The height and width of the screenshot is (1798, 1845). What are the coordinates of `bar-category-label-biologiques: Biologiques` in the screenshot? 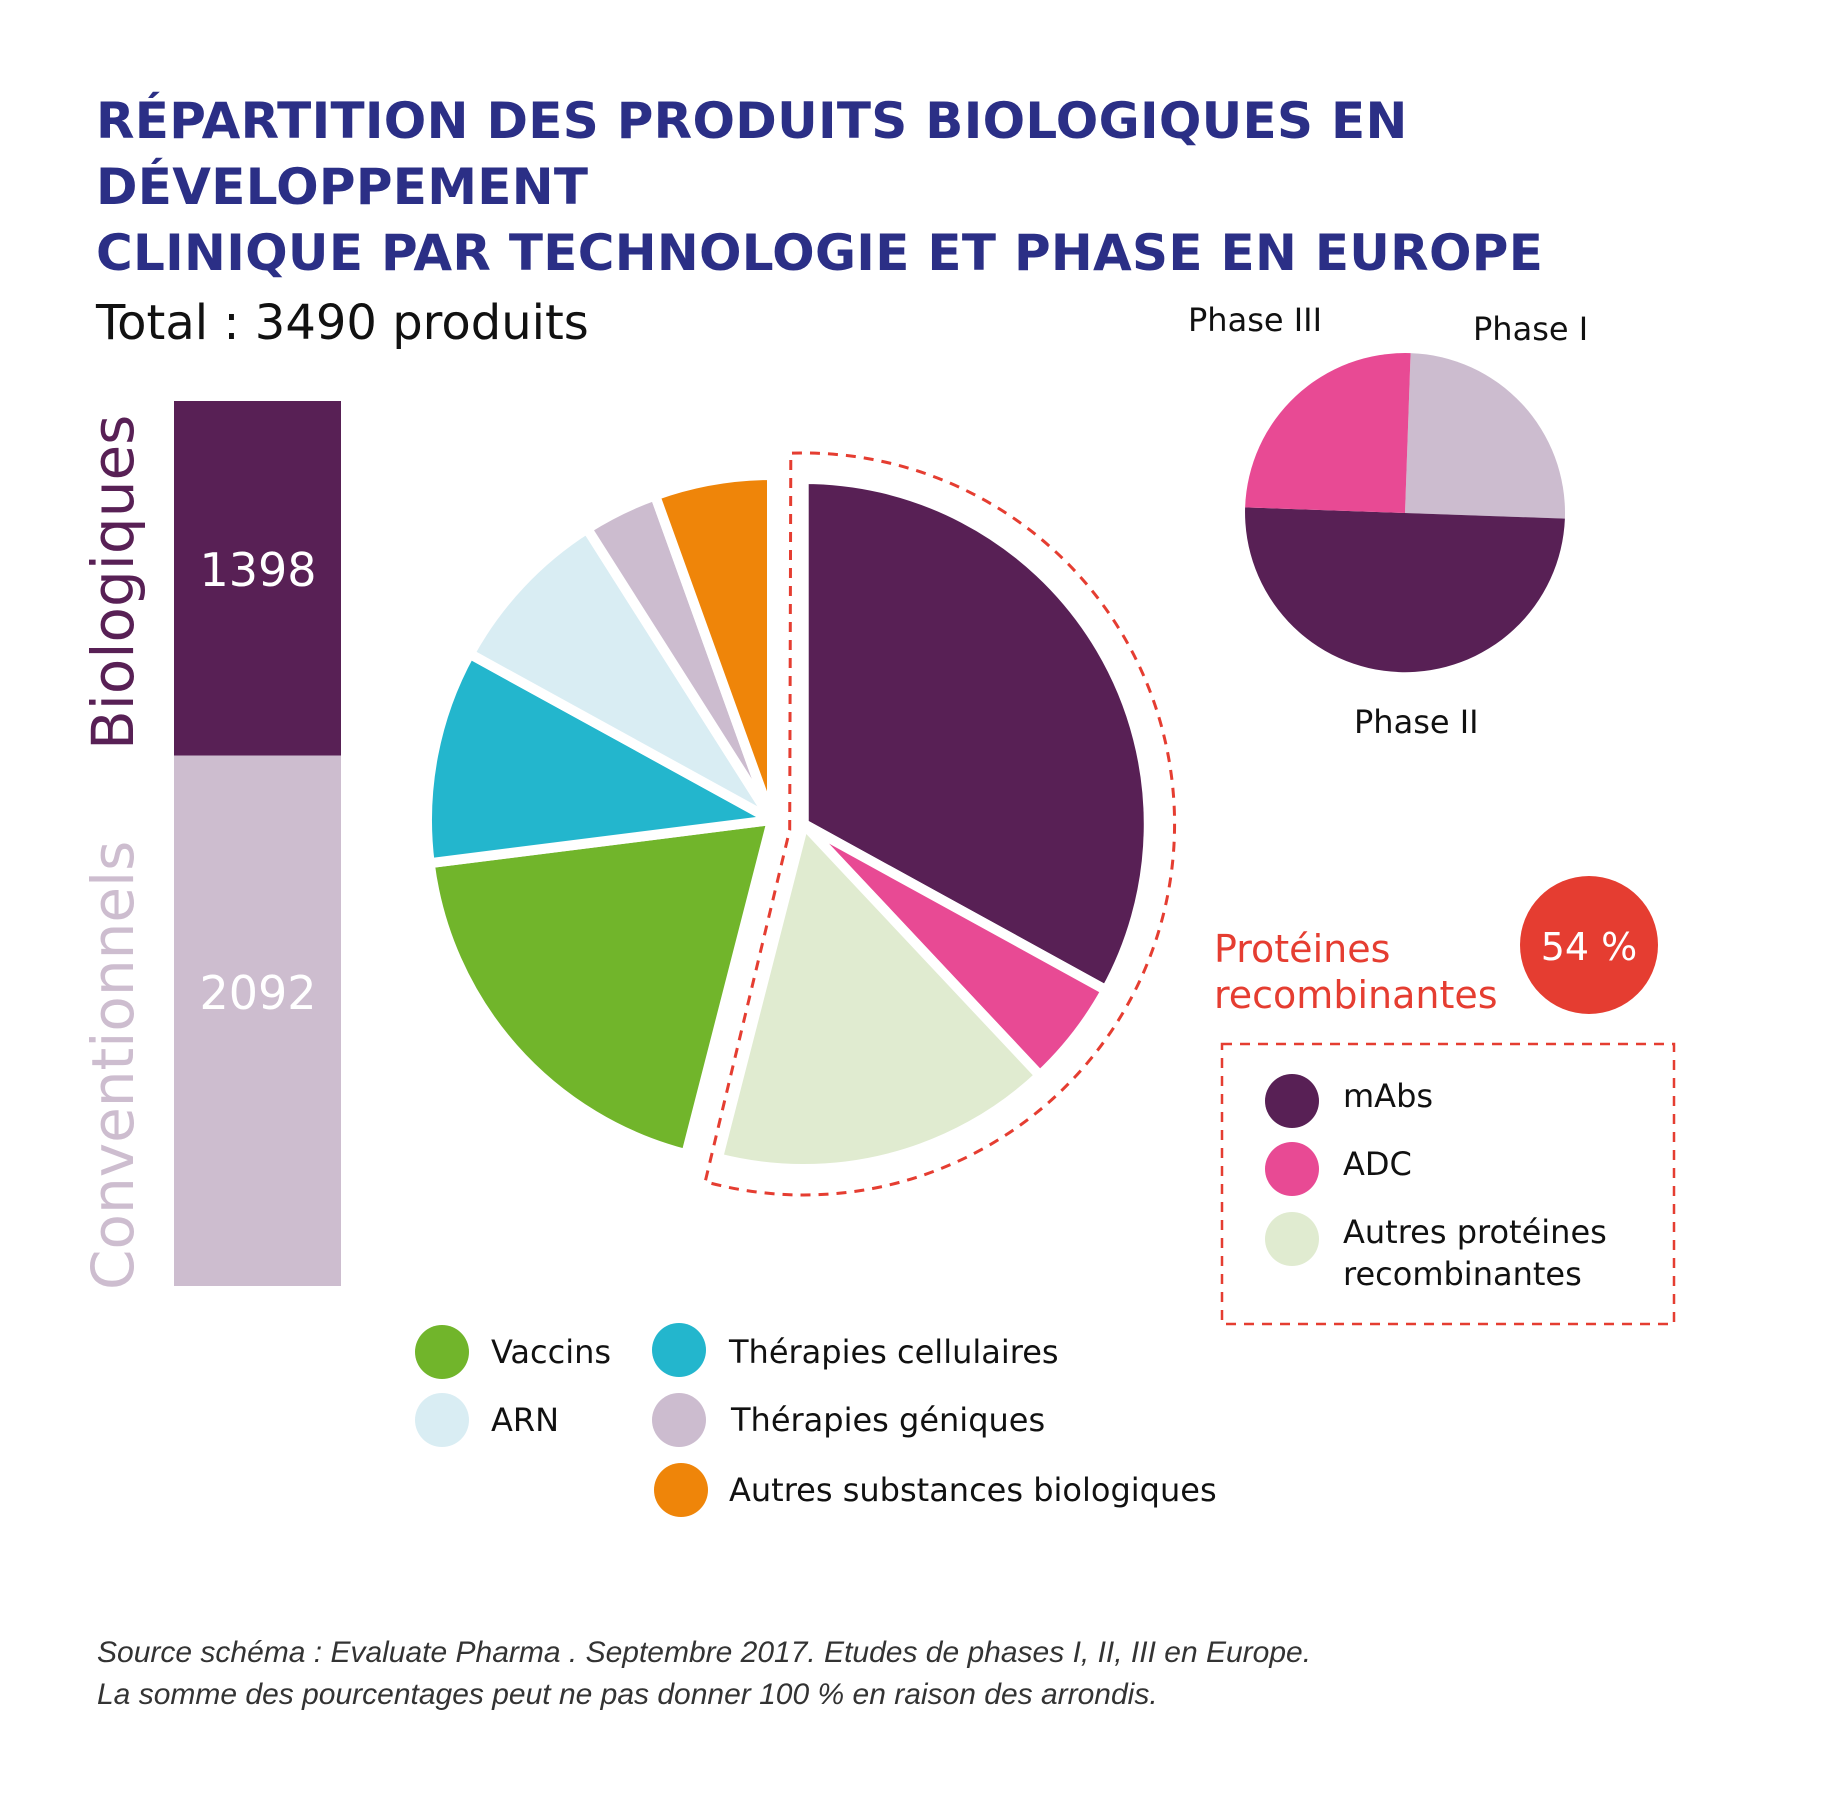 It's located at (113, 582).